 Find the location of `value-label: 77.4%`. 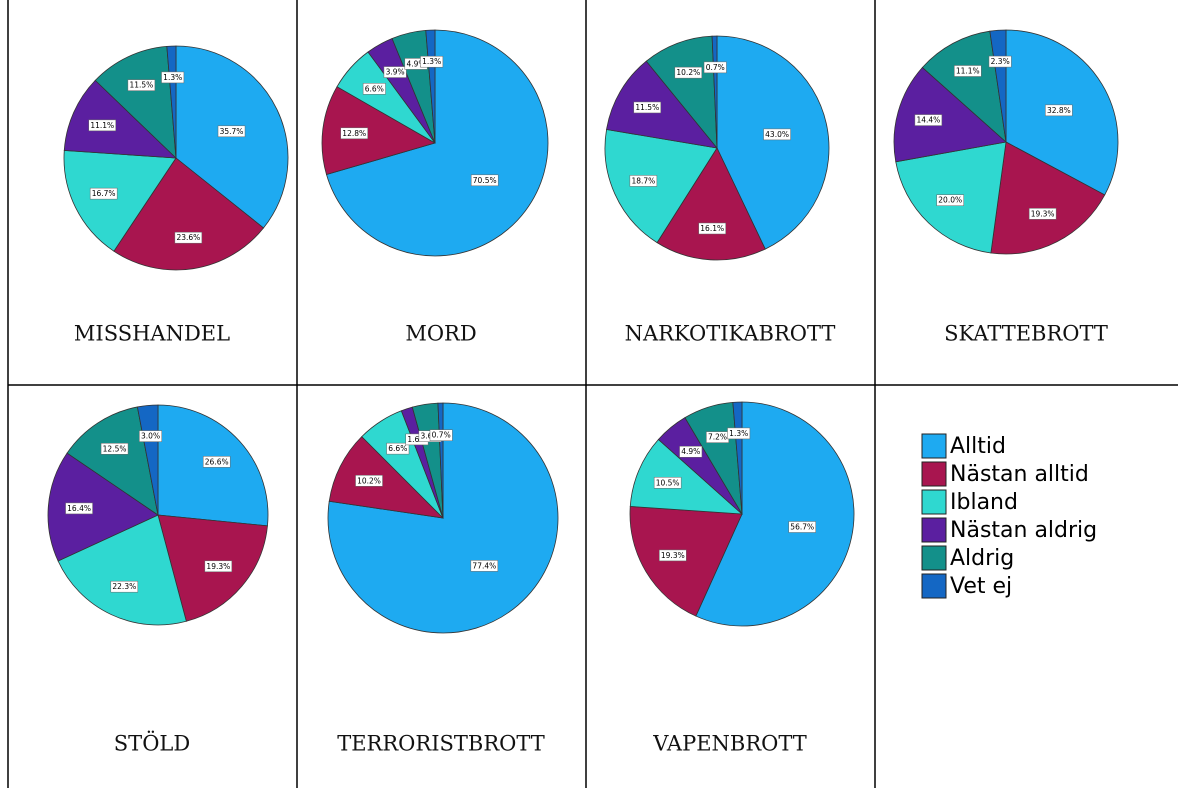

value-label: 77.4% is located at coordinates (484, 565).